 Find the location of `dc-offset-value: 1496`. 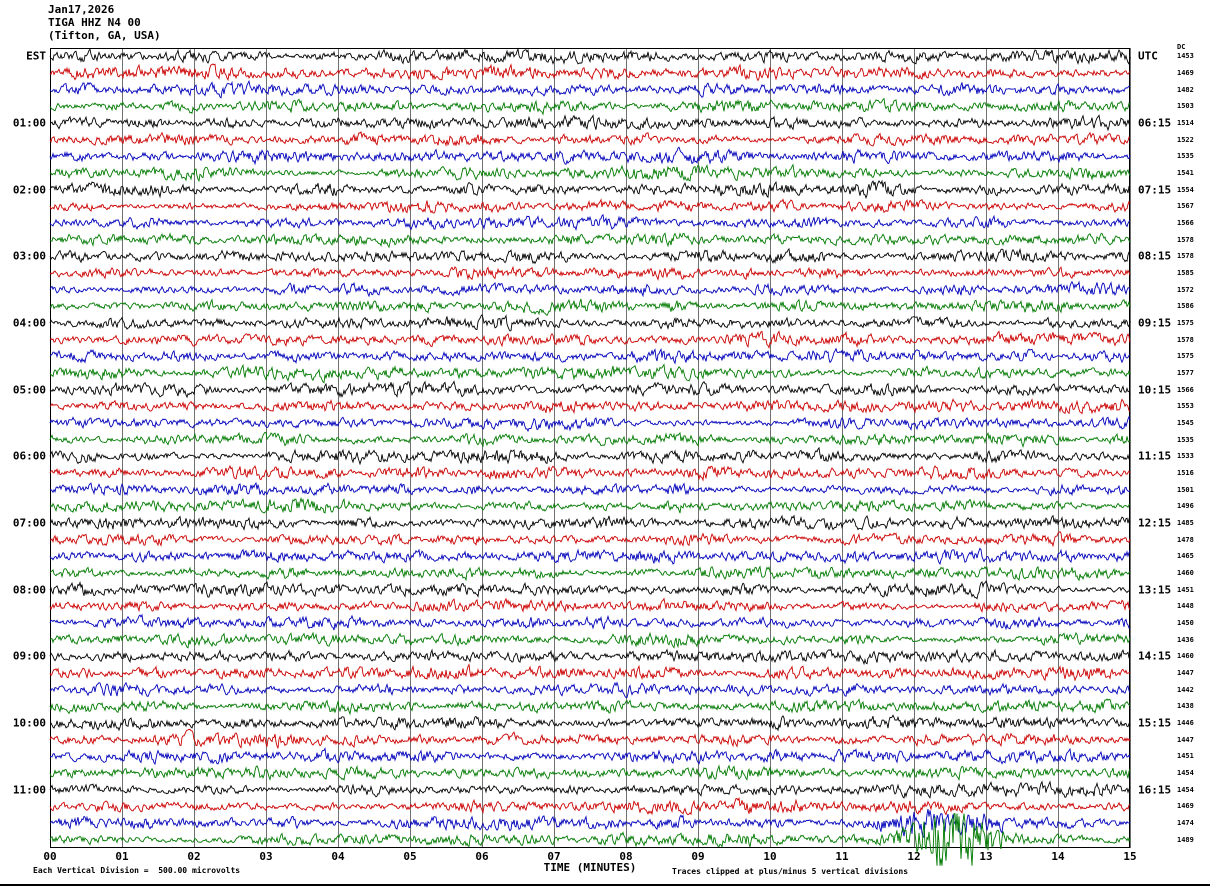

dc-offset-value: 1496 is located at coordinates (1185, 506).